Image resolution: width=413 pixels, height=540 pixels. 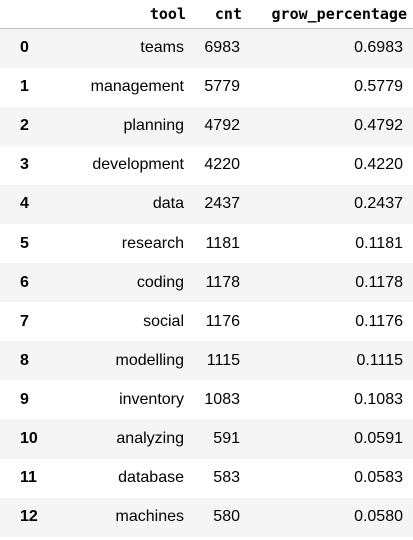 I want to click on cell-cnt: 591, so click(x=226, y=438).